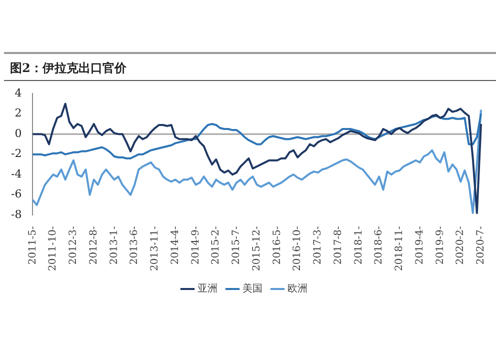 Image resolution: width=500 pixels, height=362 pixels. What do you see at coordinates (256, 249) in the screenshot?
I see `x-tick-label: 2015-12-` at bounding box center [256, 249].